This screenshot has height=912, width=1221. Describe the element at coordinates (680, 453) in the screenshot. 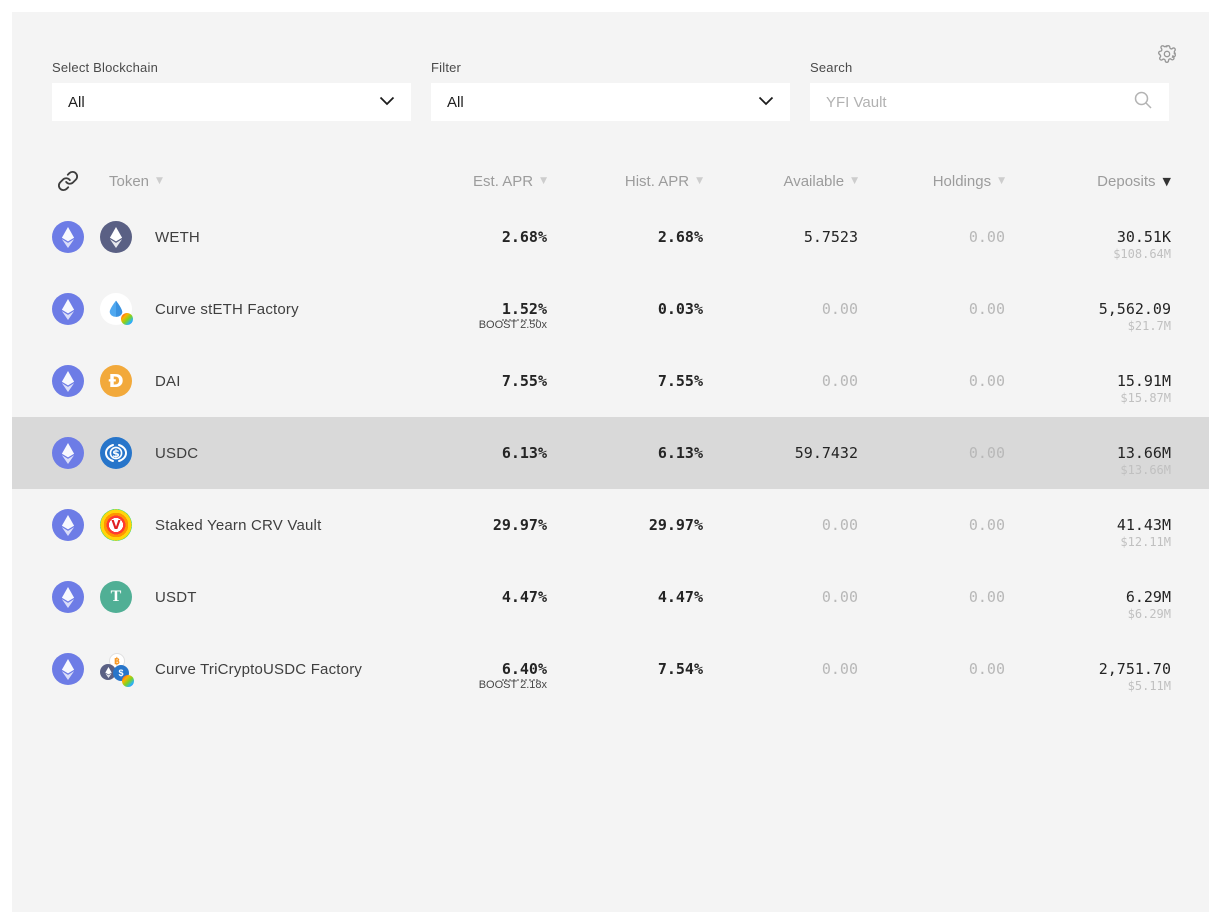

I see `hist-apr-value: 6.13%` at that location.